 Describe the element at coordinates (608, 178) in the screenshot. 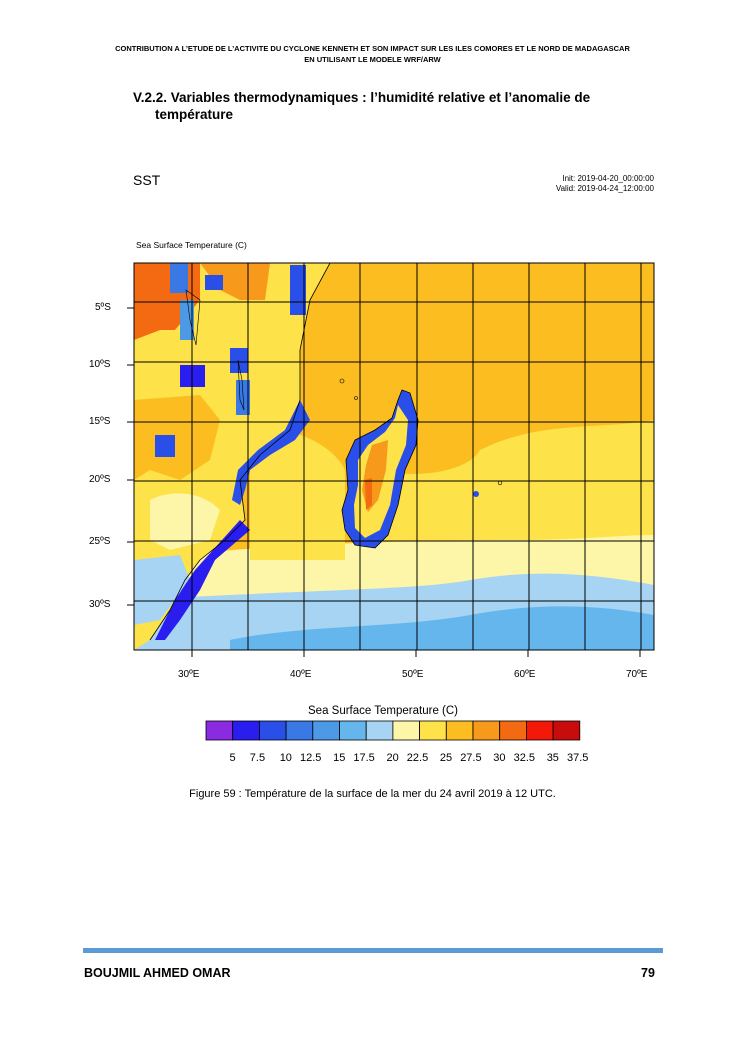

I see `init-time: Init: 2019-04-20_00:00:00` at that location.